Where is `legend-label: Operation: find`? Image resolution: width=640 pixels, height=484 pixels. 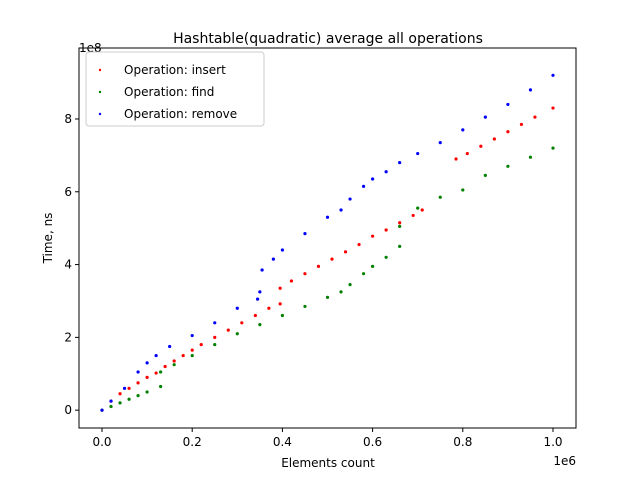 legend-label: Operation: find is located at coordinates (169, 92).